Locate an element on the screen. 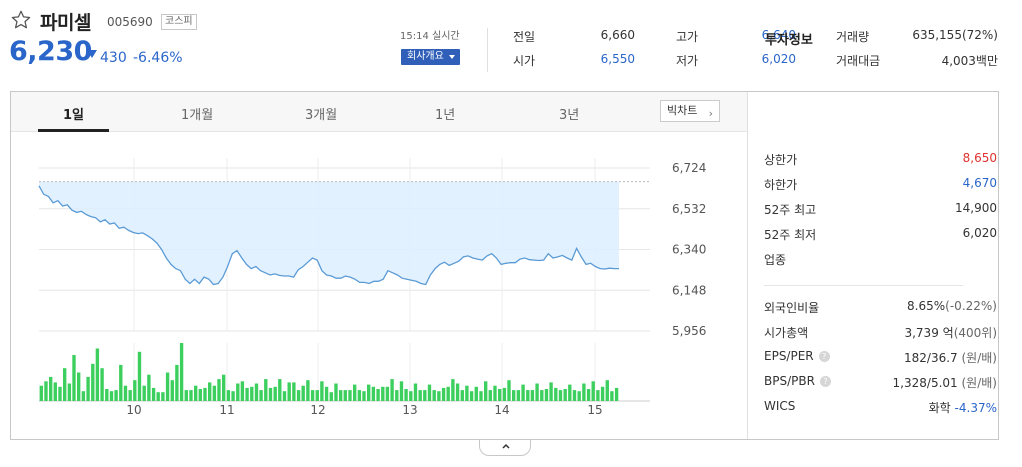  high52-label: 52주 최고 is located at coordinates (790, 210).